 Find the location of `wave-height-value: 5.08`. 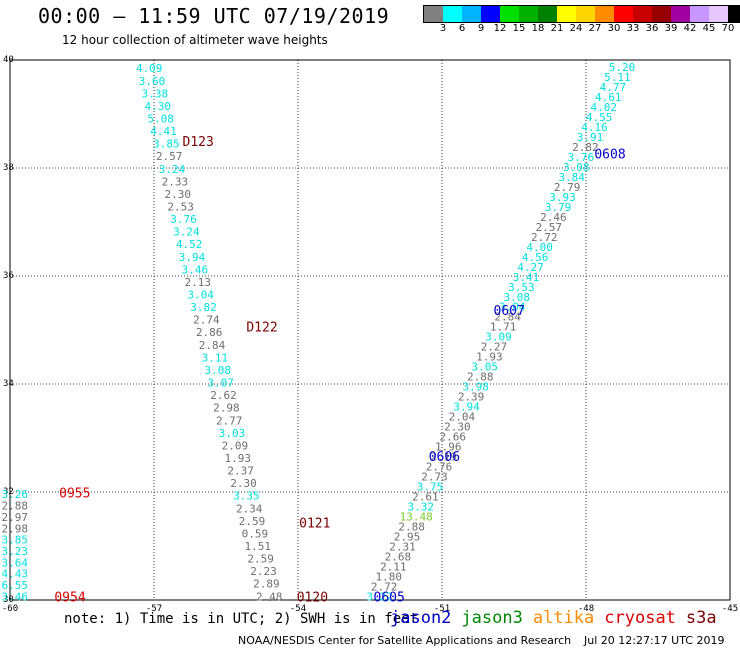

wave-height-value: 5.08 is located at coordinates (160, 118).